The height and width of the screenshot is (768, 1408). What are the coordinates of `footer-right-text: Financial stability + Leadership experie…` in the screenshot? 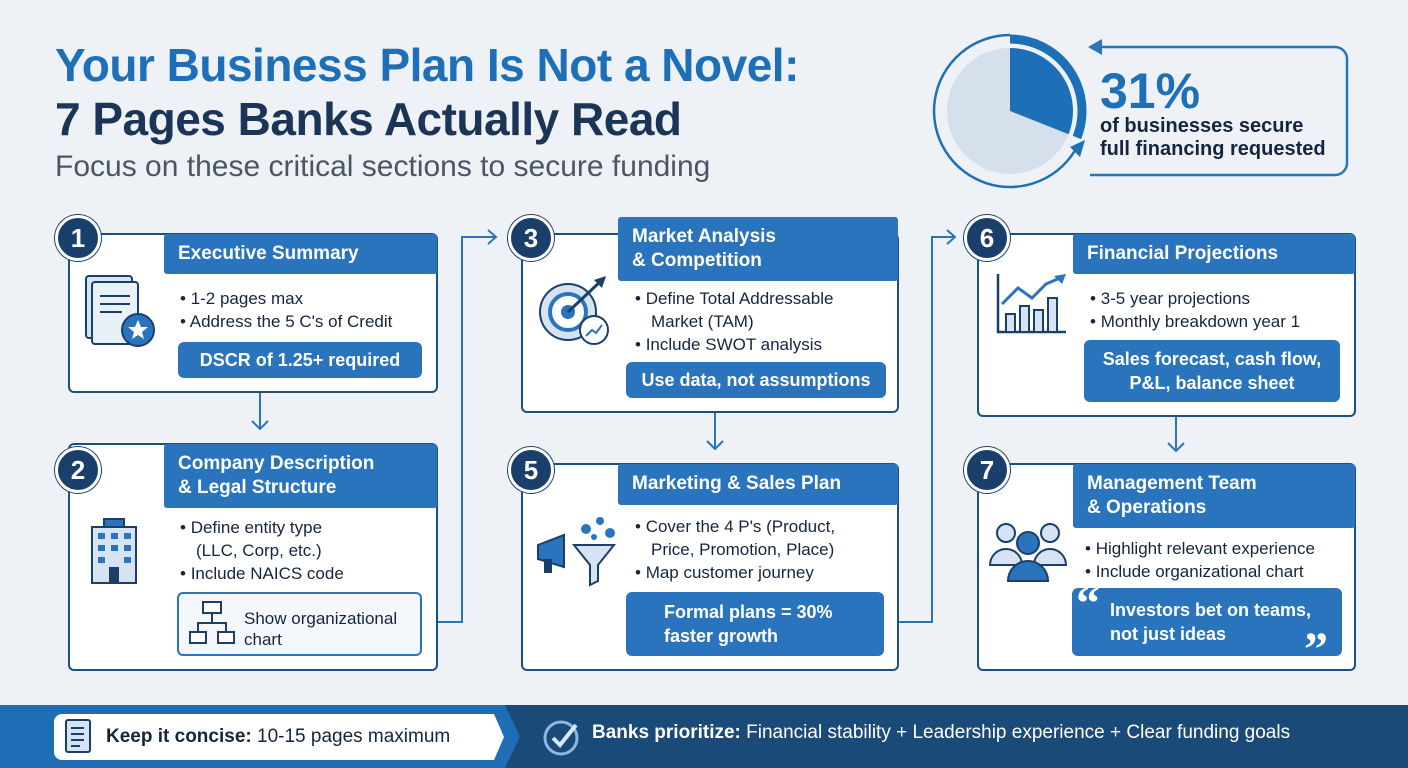 It's located at (1015, 732).